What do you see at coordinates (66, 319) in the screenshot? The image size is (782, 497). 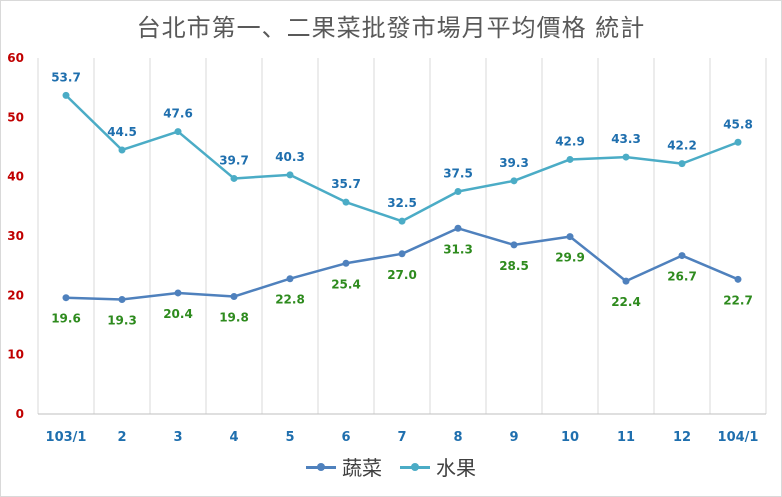 I see `data-label: 19.6` at bounding box center [66, 319].